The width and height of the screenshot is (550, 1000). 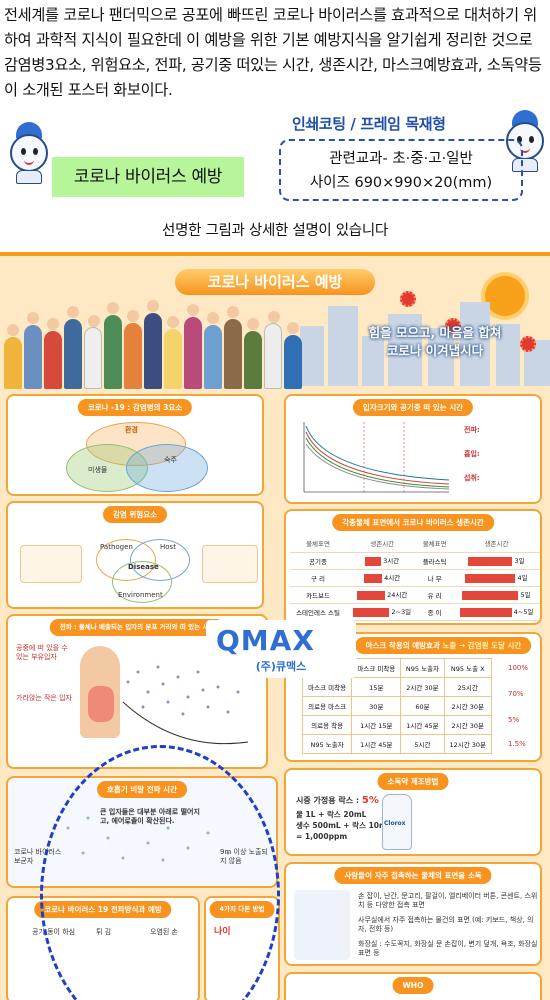 I want to click on panel-who-title: WHO, so click(x=413, y=985).